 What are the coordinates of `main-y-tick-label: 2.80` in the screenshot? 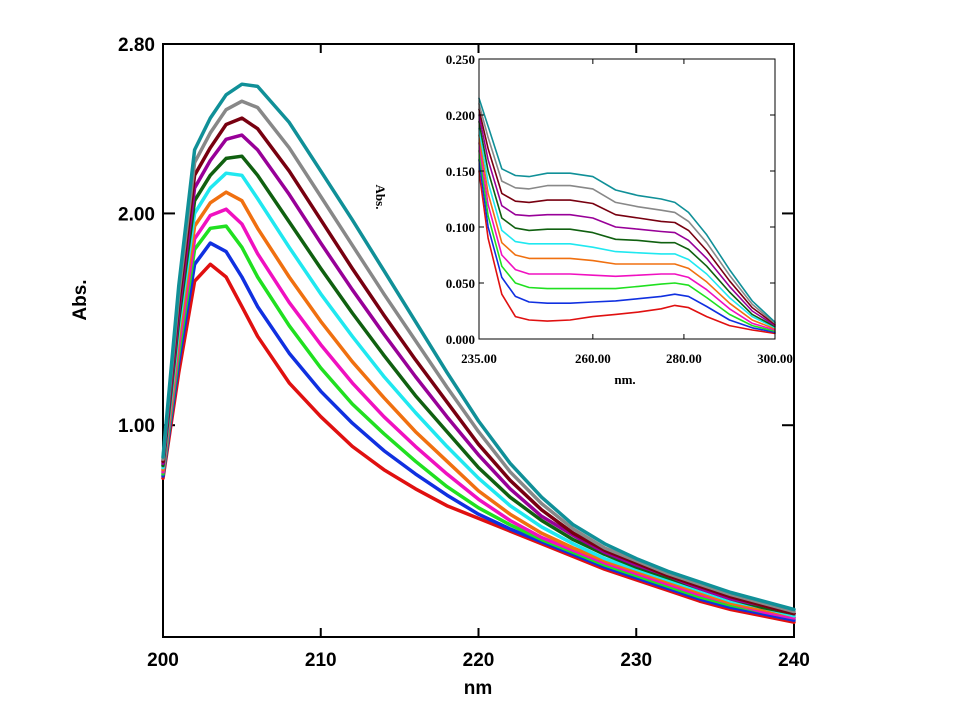 It's located at (136, 45).